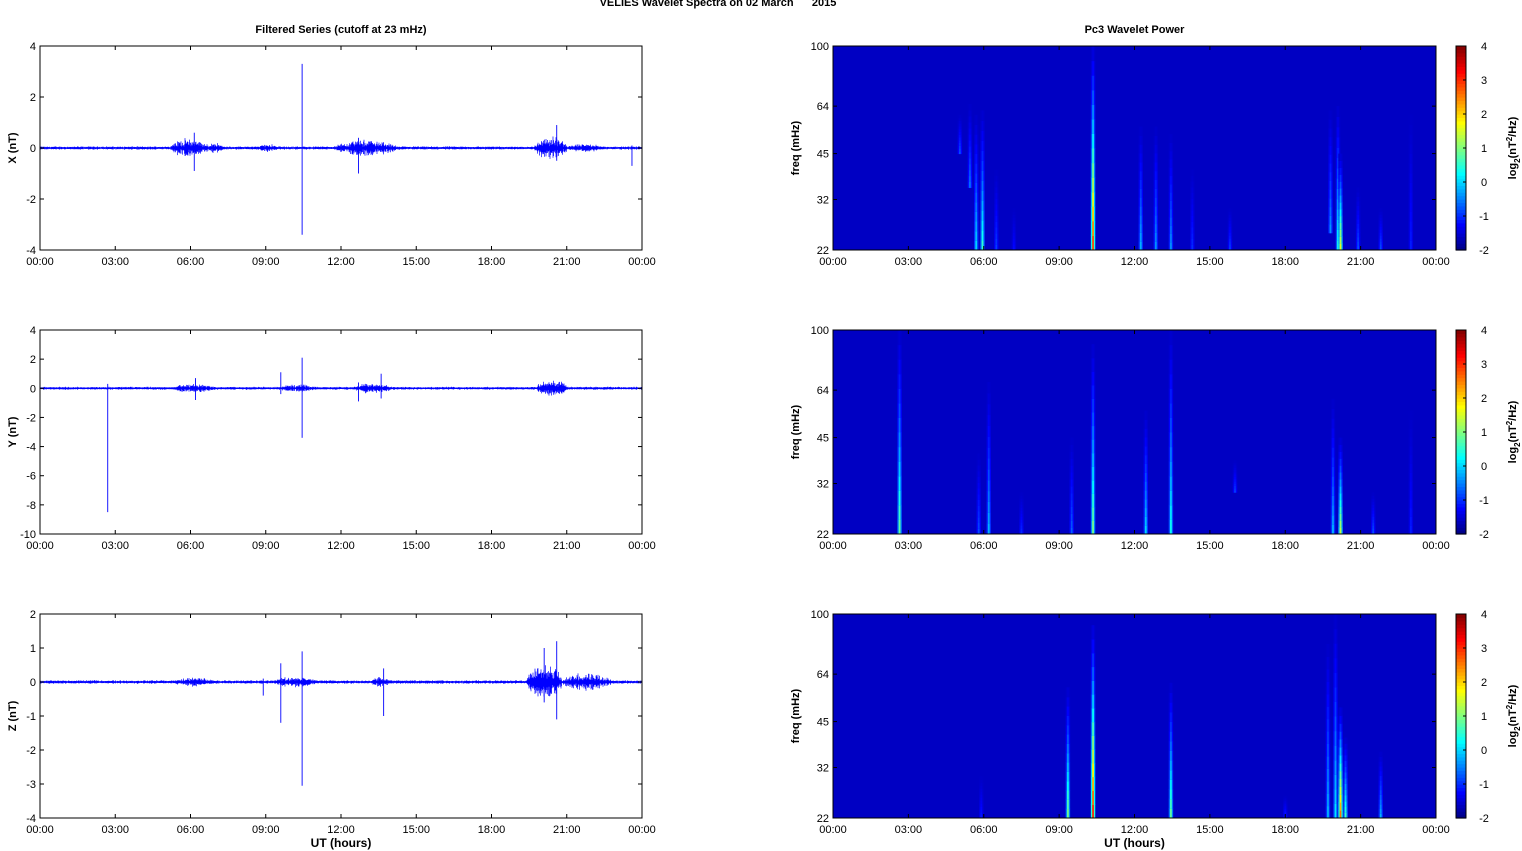  What do you see at coordinates (823, 535) in the screenshot?
I see `y-spectrum-ytick-label: 22` at bounding box center [823, 535].